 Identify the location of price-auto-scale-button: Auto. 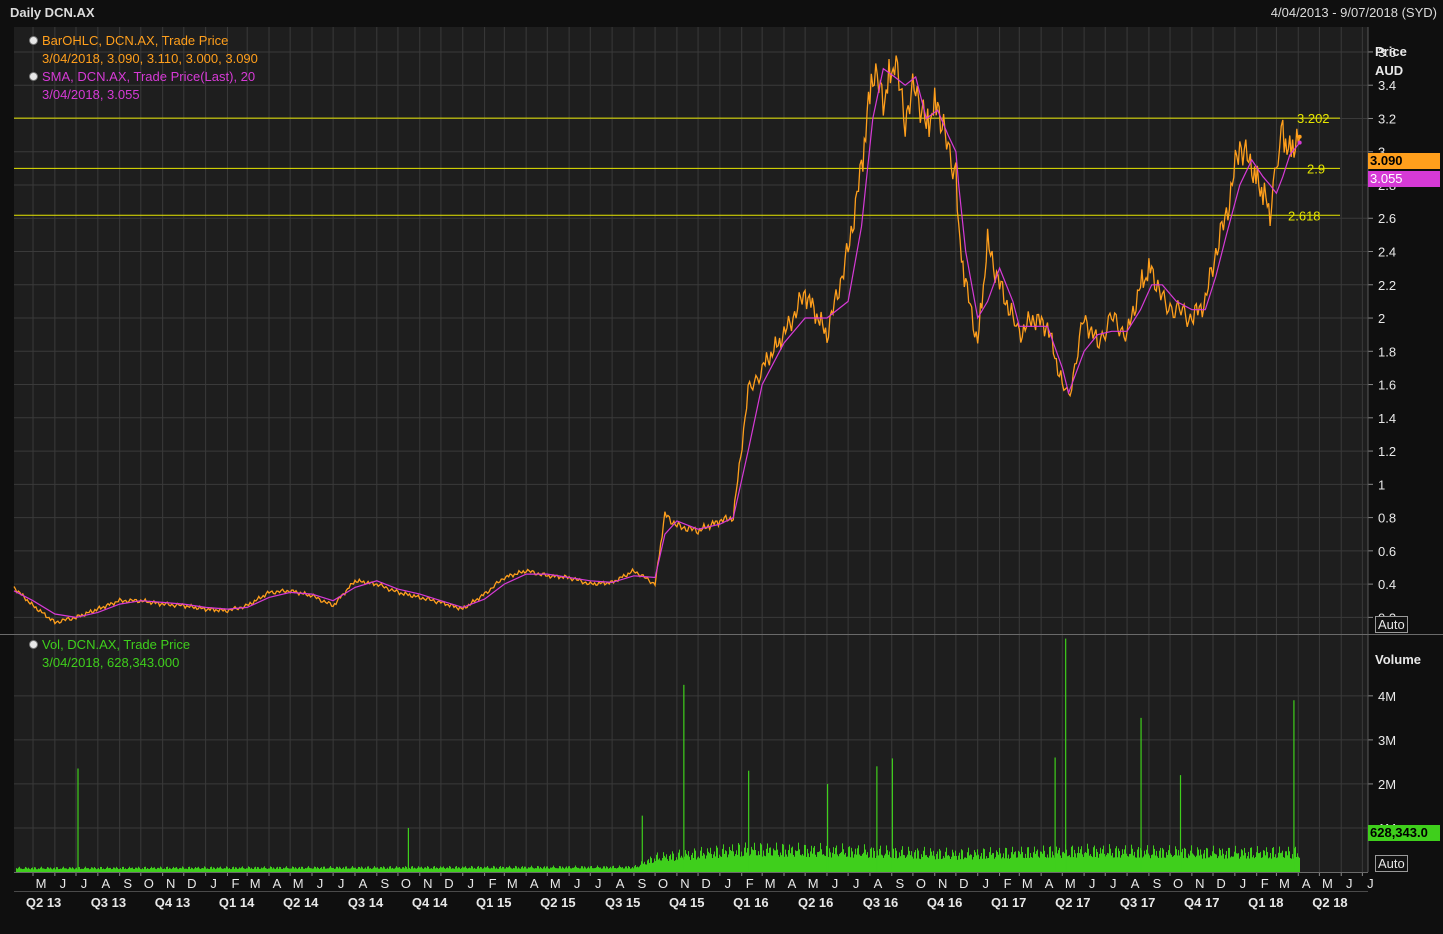
(1391, 624).